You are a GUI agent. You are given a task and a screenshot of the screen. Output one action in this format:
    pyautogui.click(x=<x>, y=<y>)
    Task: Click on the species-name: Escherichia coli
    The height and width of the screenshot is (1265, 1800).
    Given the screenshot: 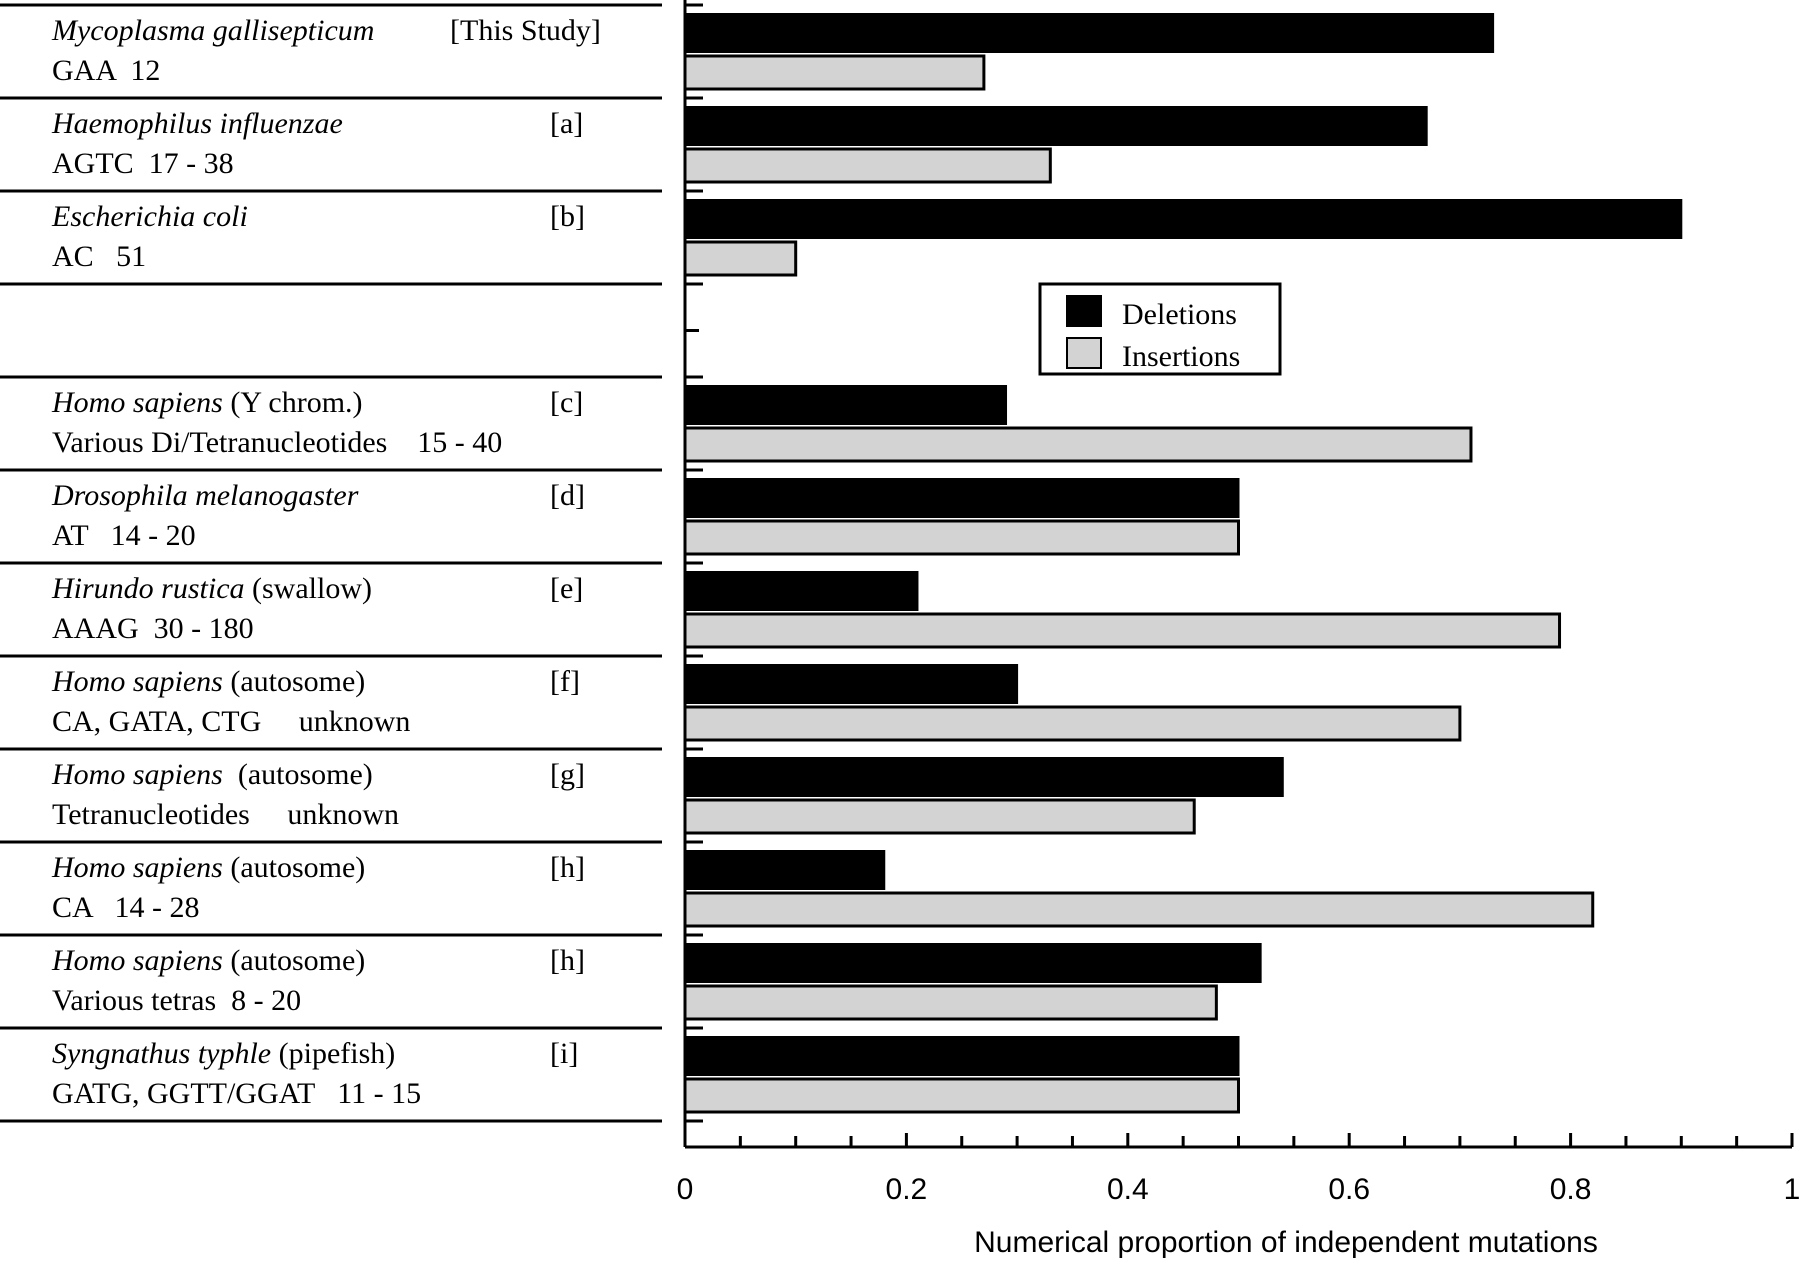 What is the action you would take?
    pyautogui.click(x=149, y=216)
    